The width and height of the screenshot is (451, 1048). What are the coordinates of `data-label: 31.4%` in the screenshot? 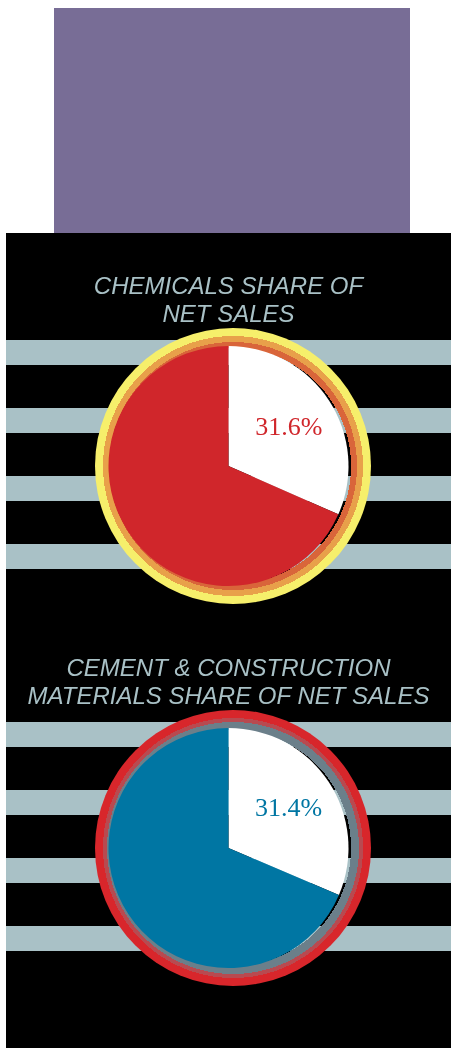 It's located at (288, 808).